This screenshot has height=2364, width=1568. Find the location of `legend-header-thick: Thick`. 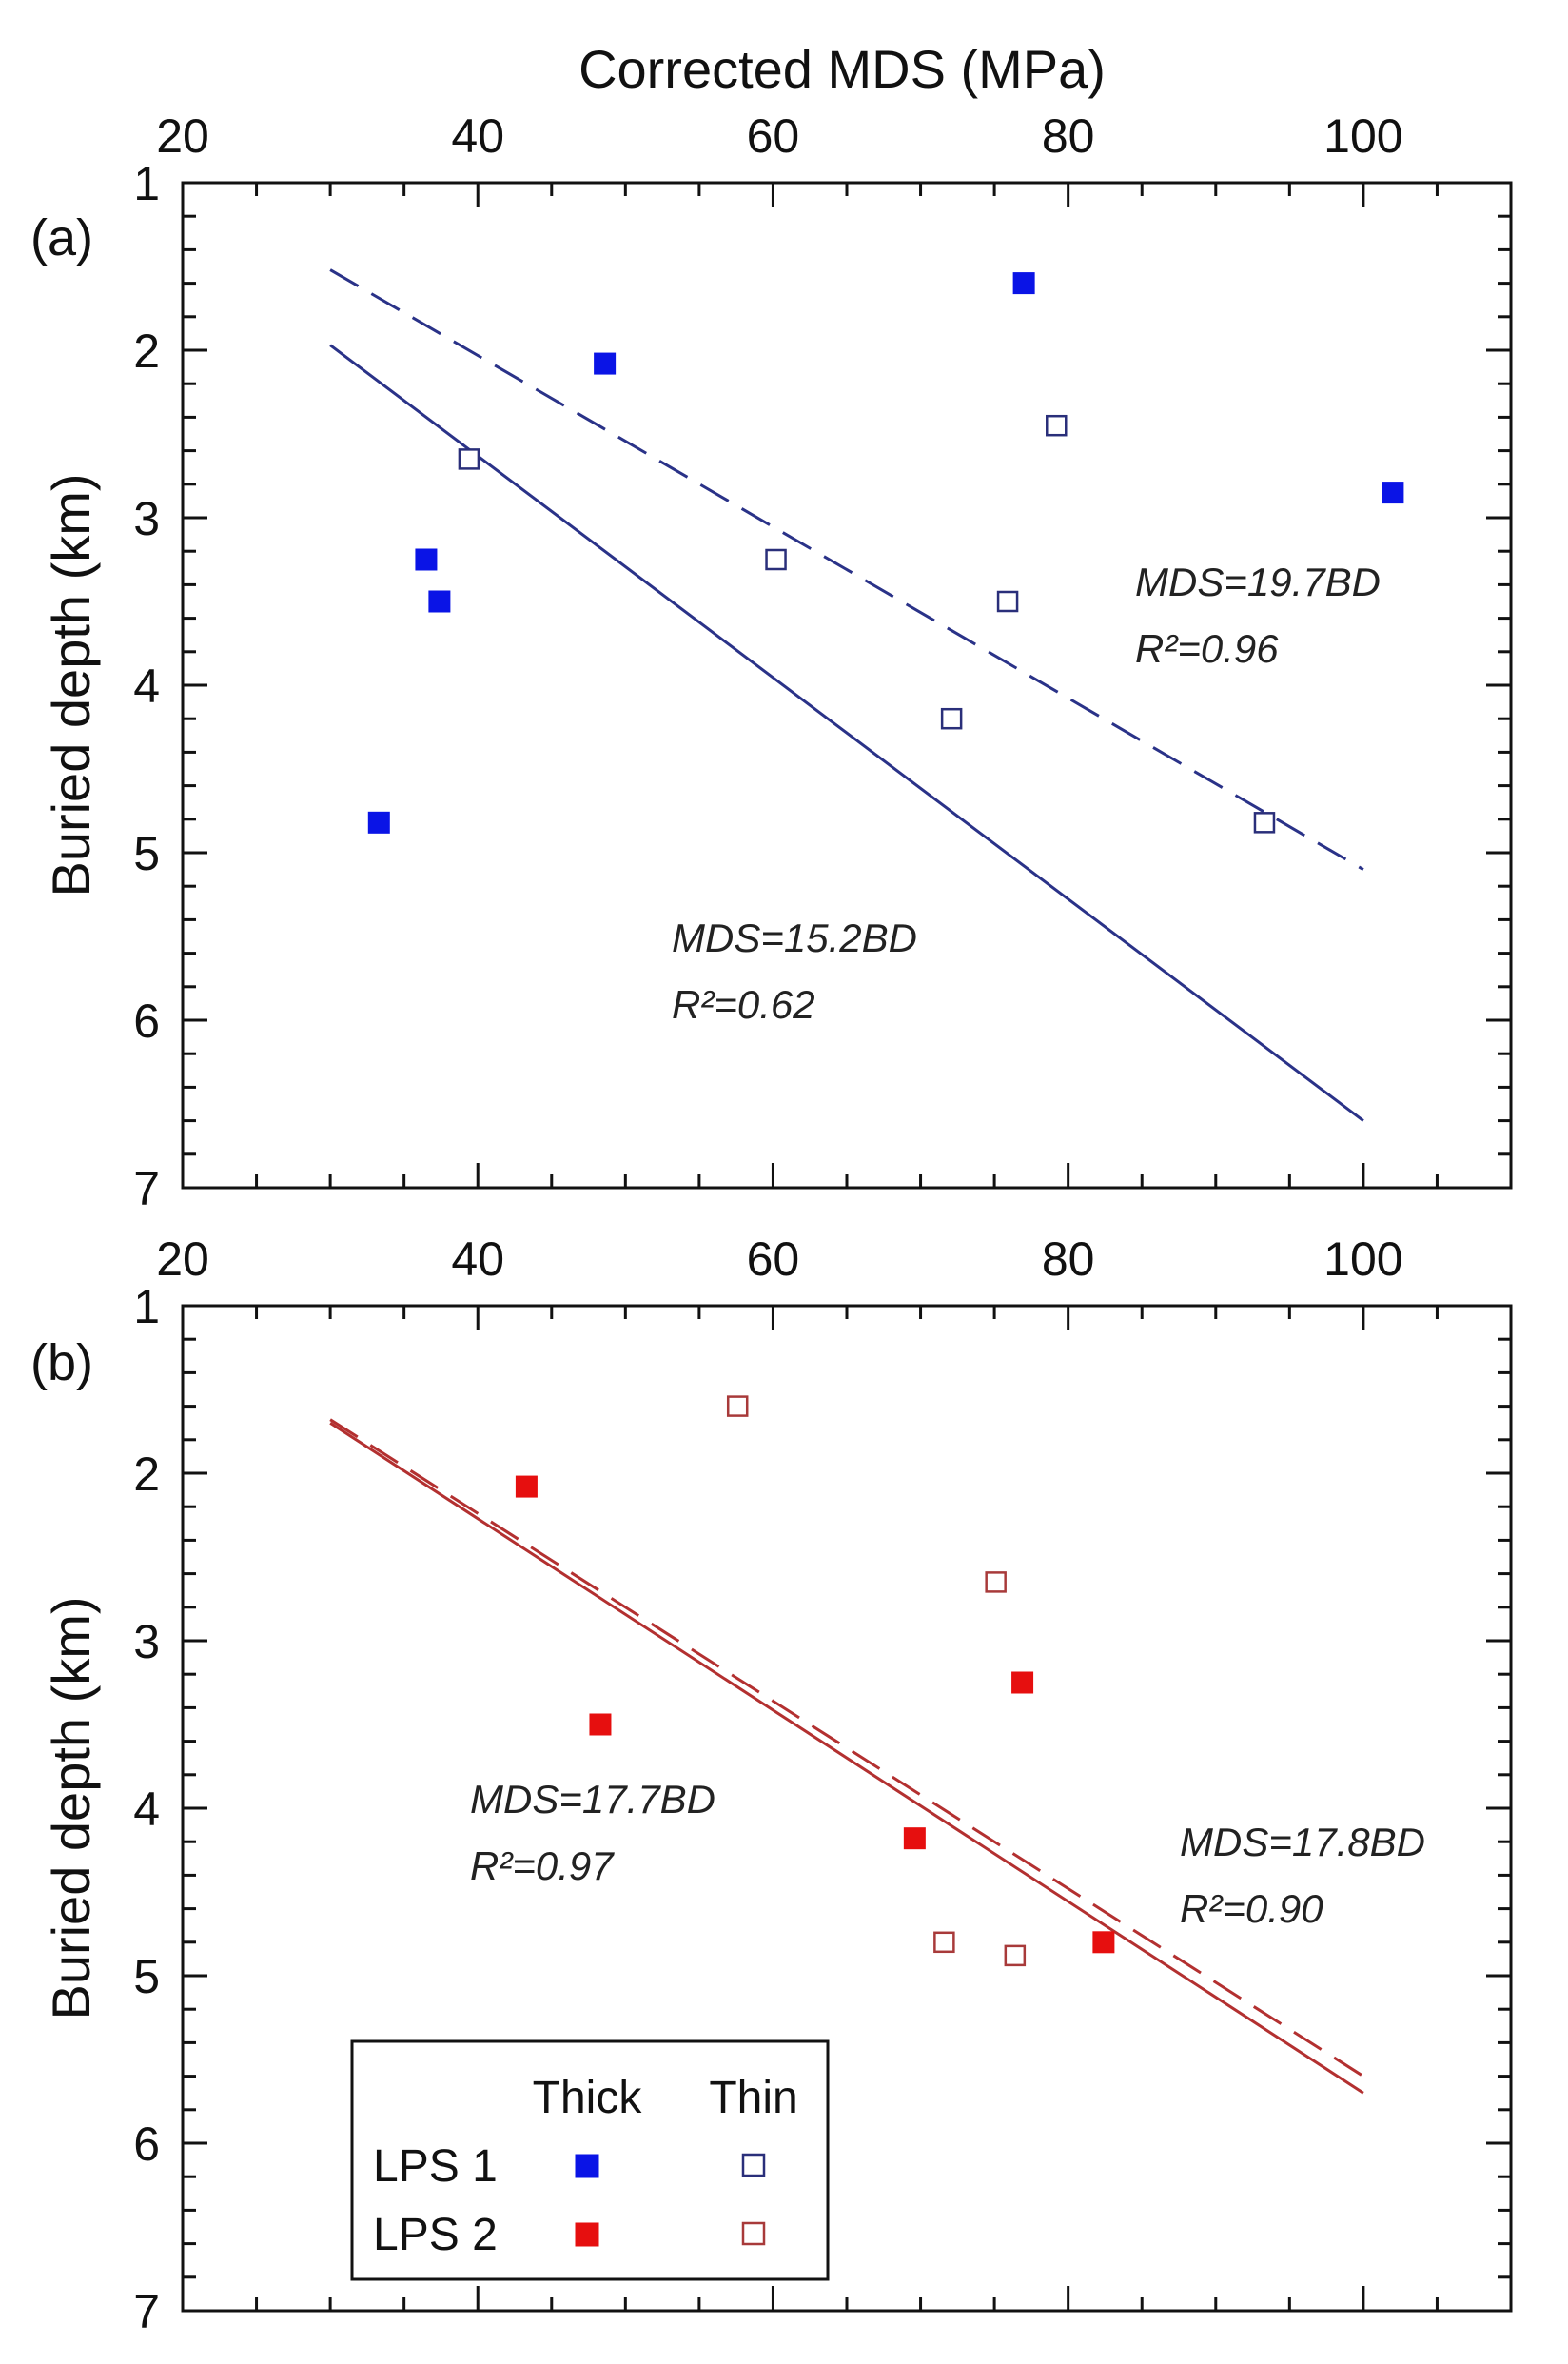

legend-header-thick: Thick is located at coordinates (588, 2098).